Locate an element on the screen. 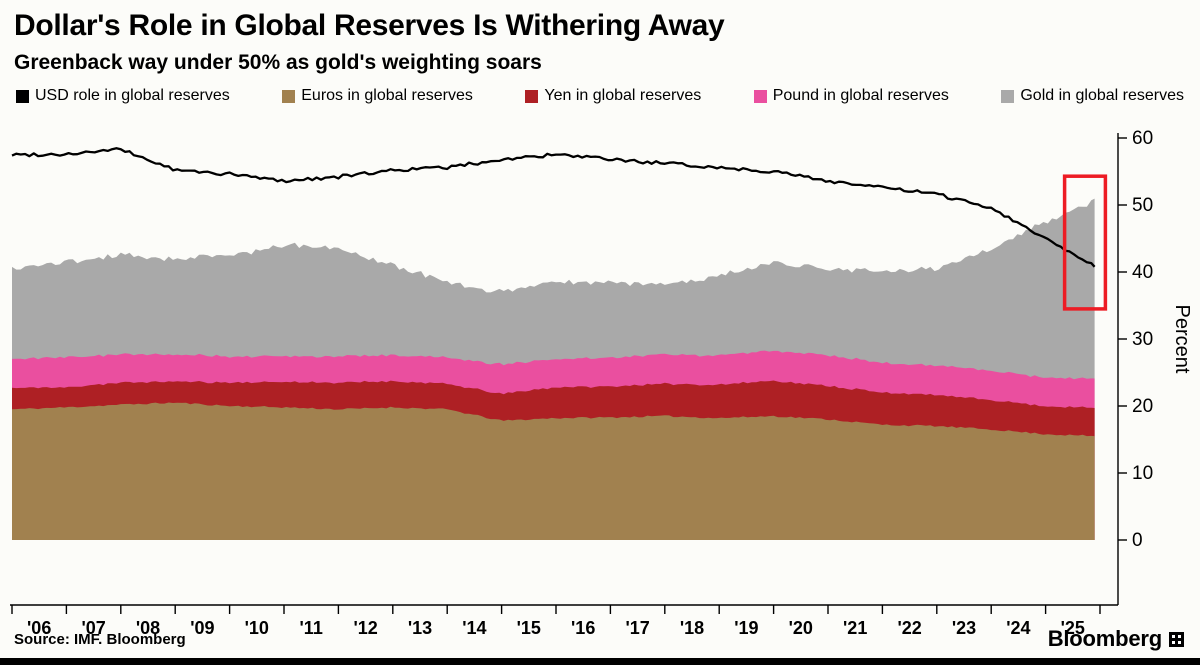  x-axis-label: '20 is located at coordinates (801, 628).